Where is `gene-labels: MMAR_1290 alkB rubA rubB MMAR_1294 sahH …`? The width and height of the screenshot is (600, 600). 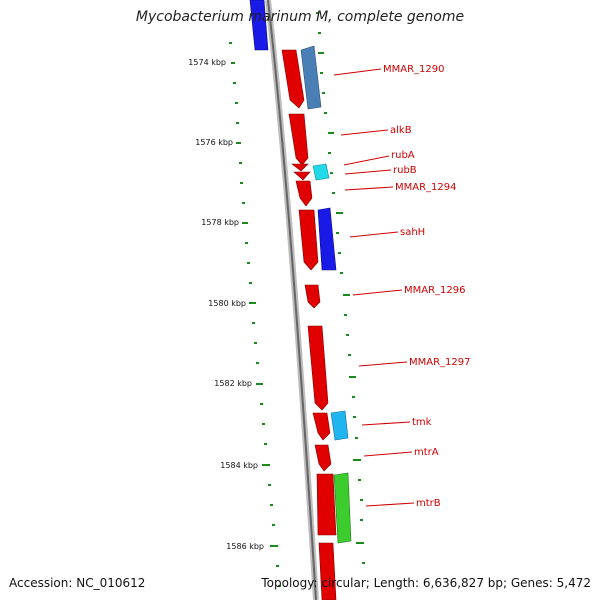 gene-labels: MMAR_1290 alkB rubA rubB MMAR_1294 sahH … is located at coordinates (427, 286).